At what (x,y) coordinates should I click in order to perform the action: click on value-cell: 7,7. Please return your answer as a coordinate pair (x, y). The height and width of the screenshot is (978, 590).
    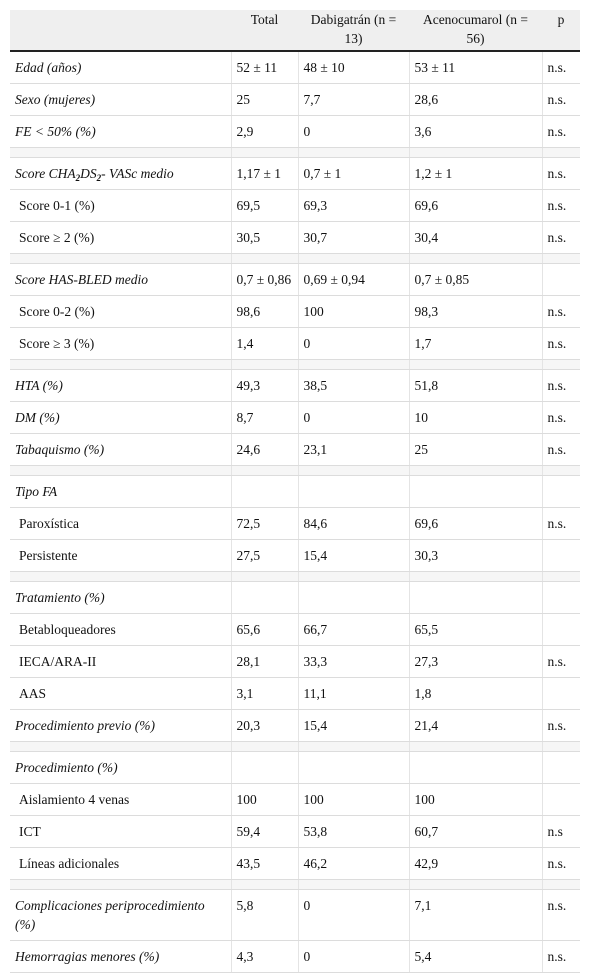
    Looking at the image, I should click on (354, 99).